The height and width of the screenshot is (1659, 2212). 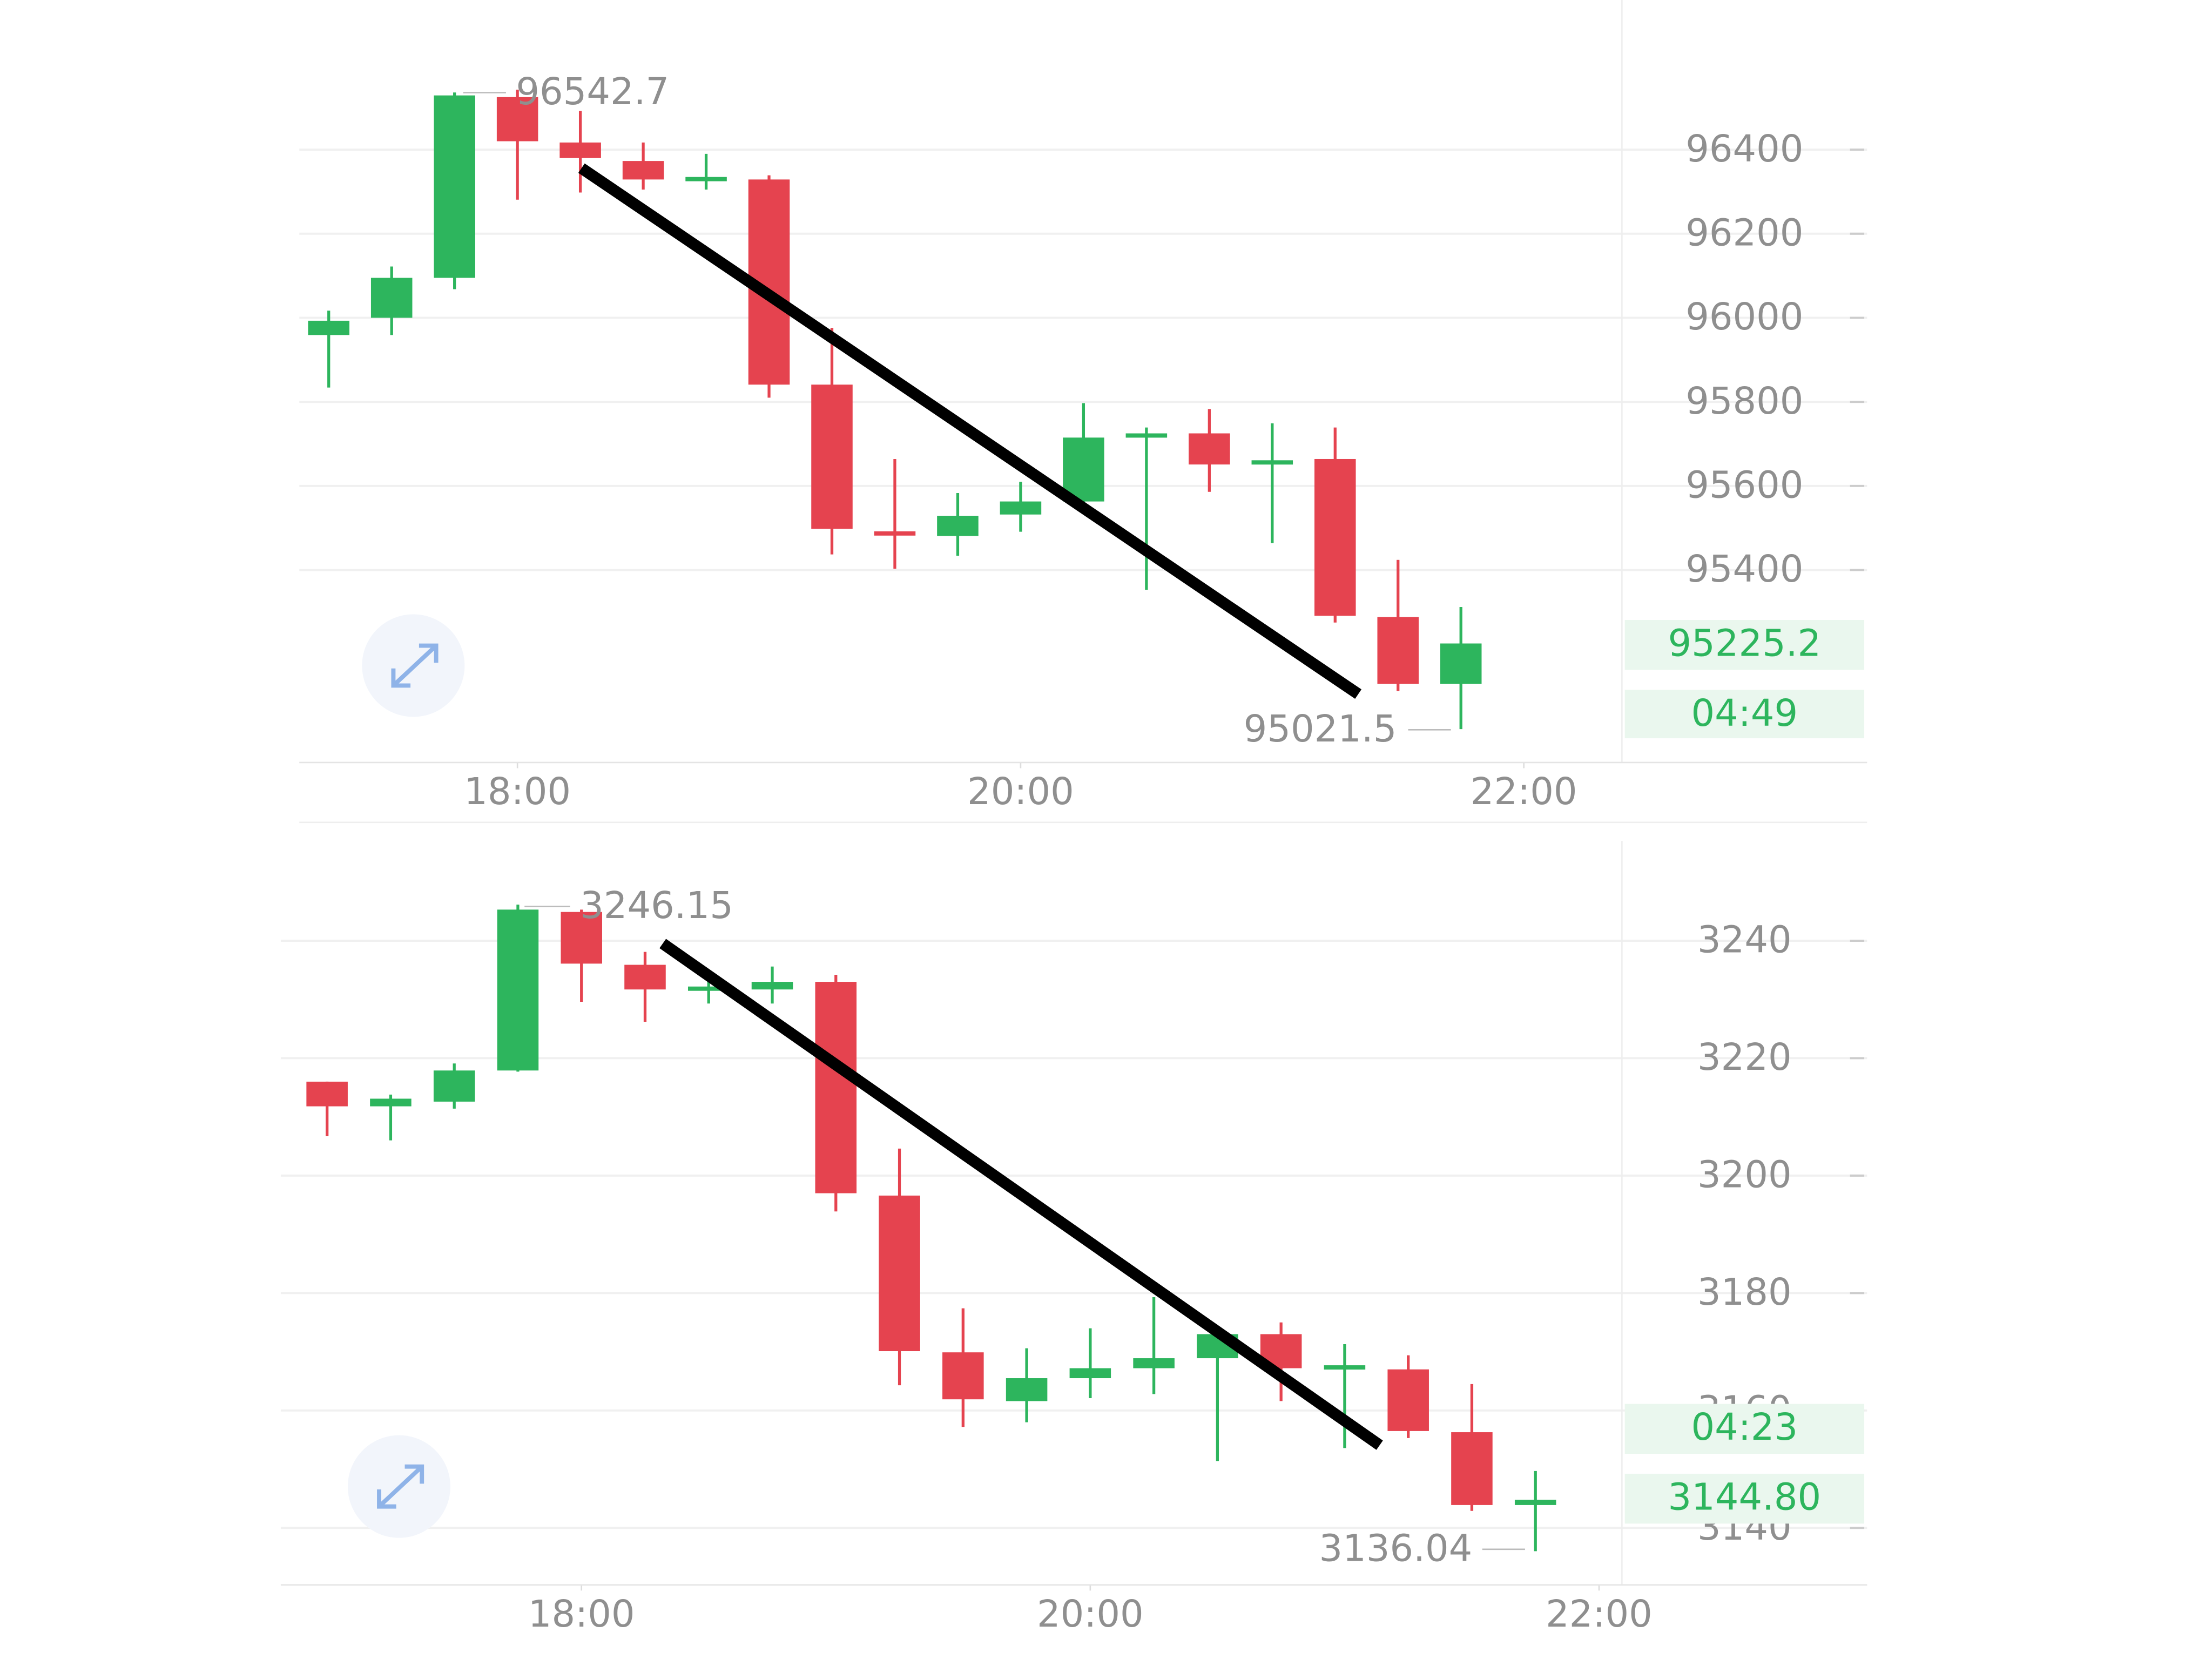 I want to click on countdown: 04:49, so click(x=1744, y=713).